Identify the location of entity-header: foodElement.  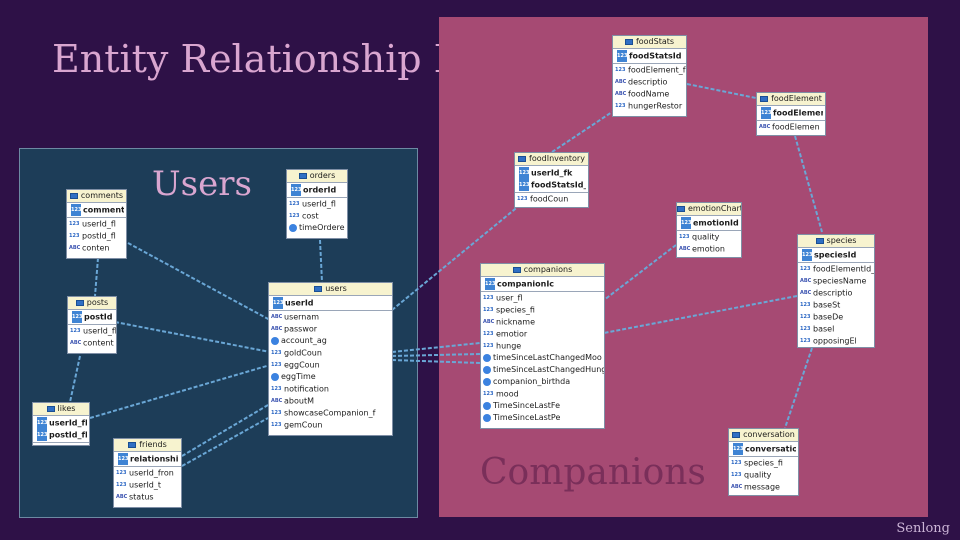
(791, 99).